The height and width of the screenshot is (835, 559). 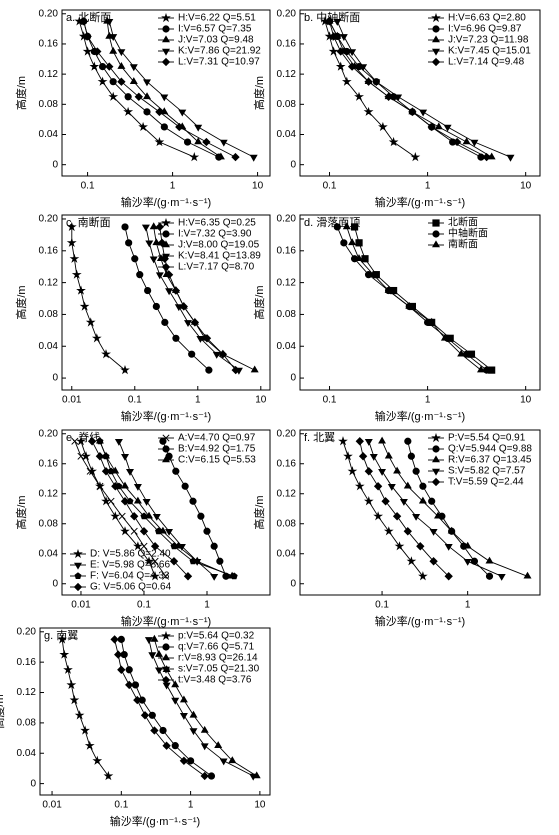 I want to click on x-tick-label: 0.01, so click(x=81, y=605).